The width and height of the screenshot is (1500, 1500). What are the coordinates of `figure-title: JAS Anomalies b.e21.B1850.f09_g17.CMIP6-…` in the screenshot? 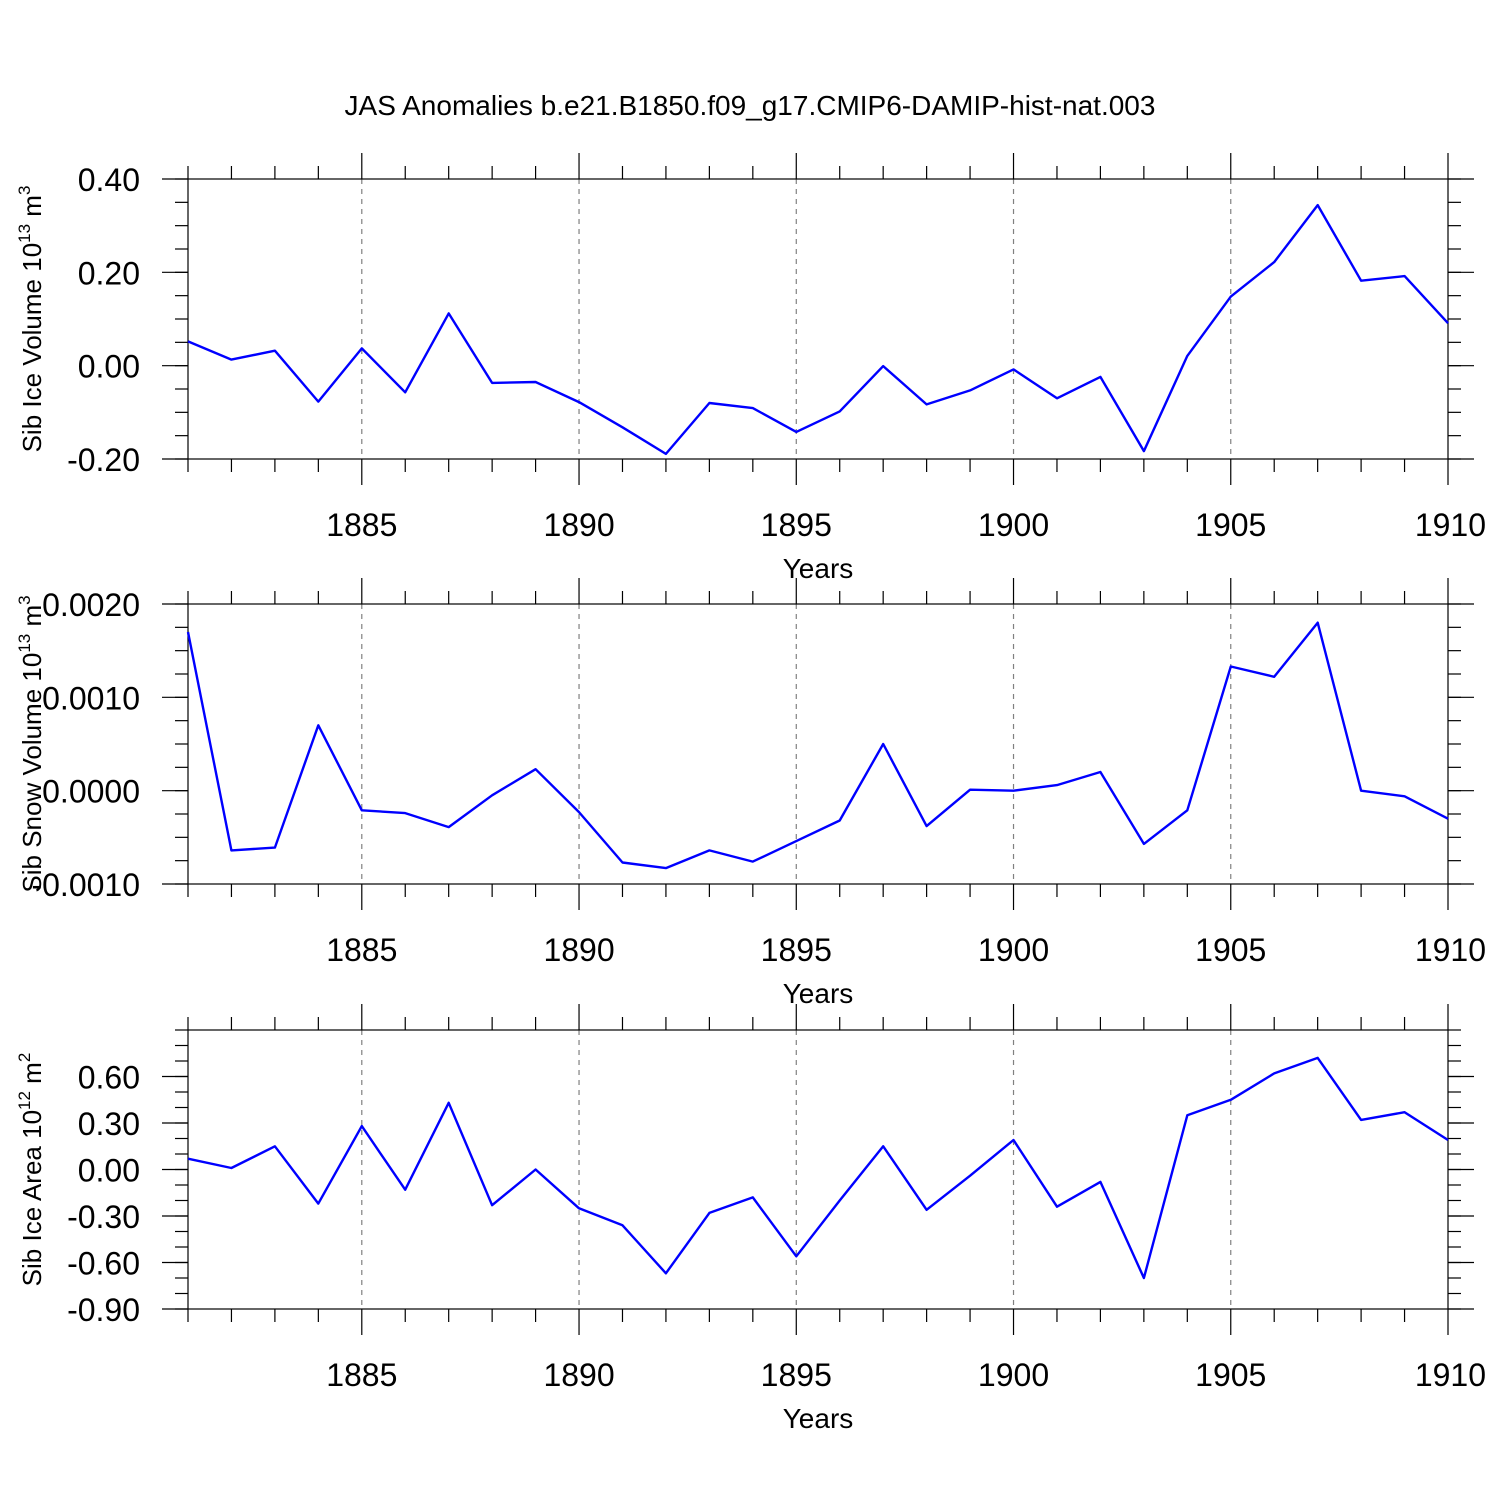 It's located at (750, 105).